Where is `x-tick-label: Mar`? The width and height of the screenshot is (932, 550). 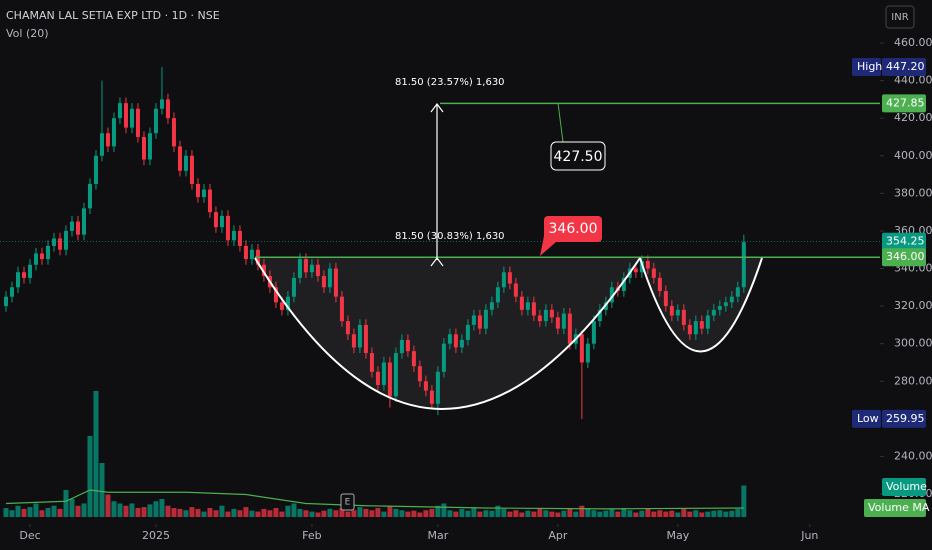
x-tick-label: Mar is located at coordinates (438, 535).